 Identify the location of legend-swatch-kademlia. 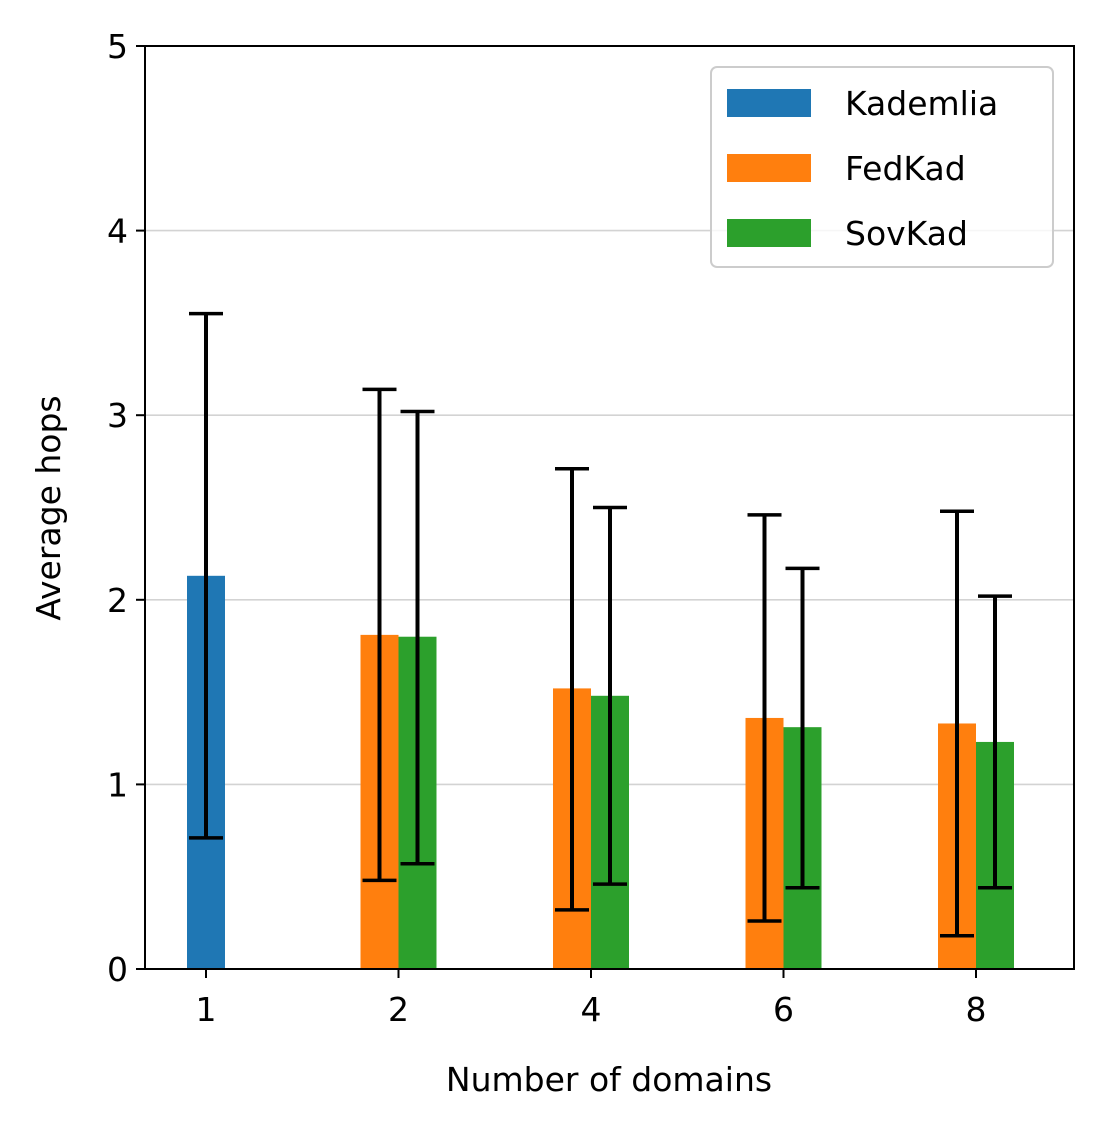
(769, 103).